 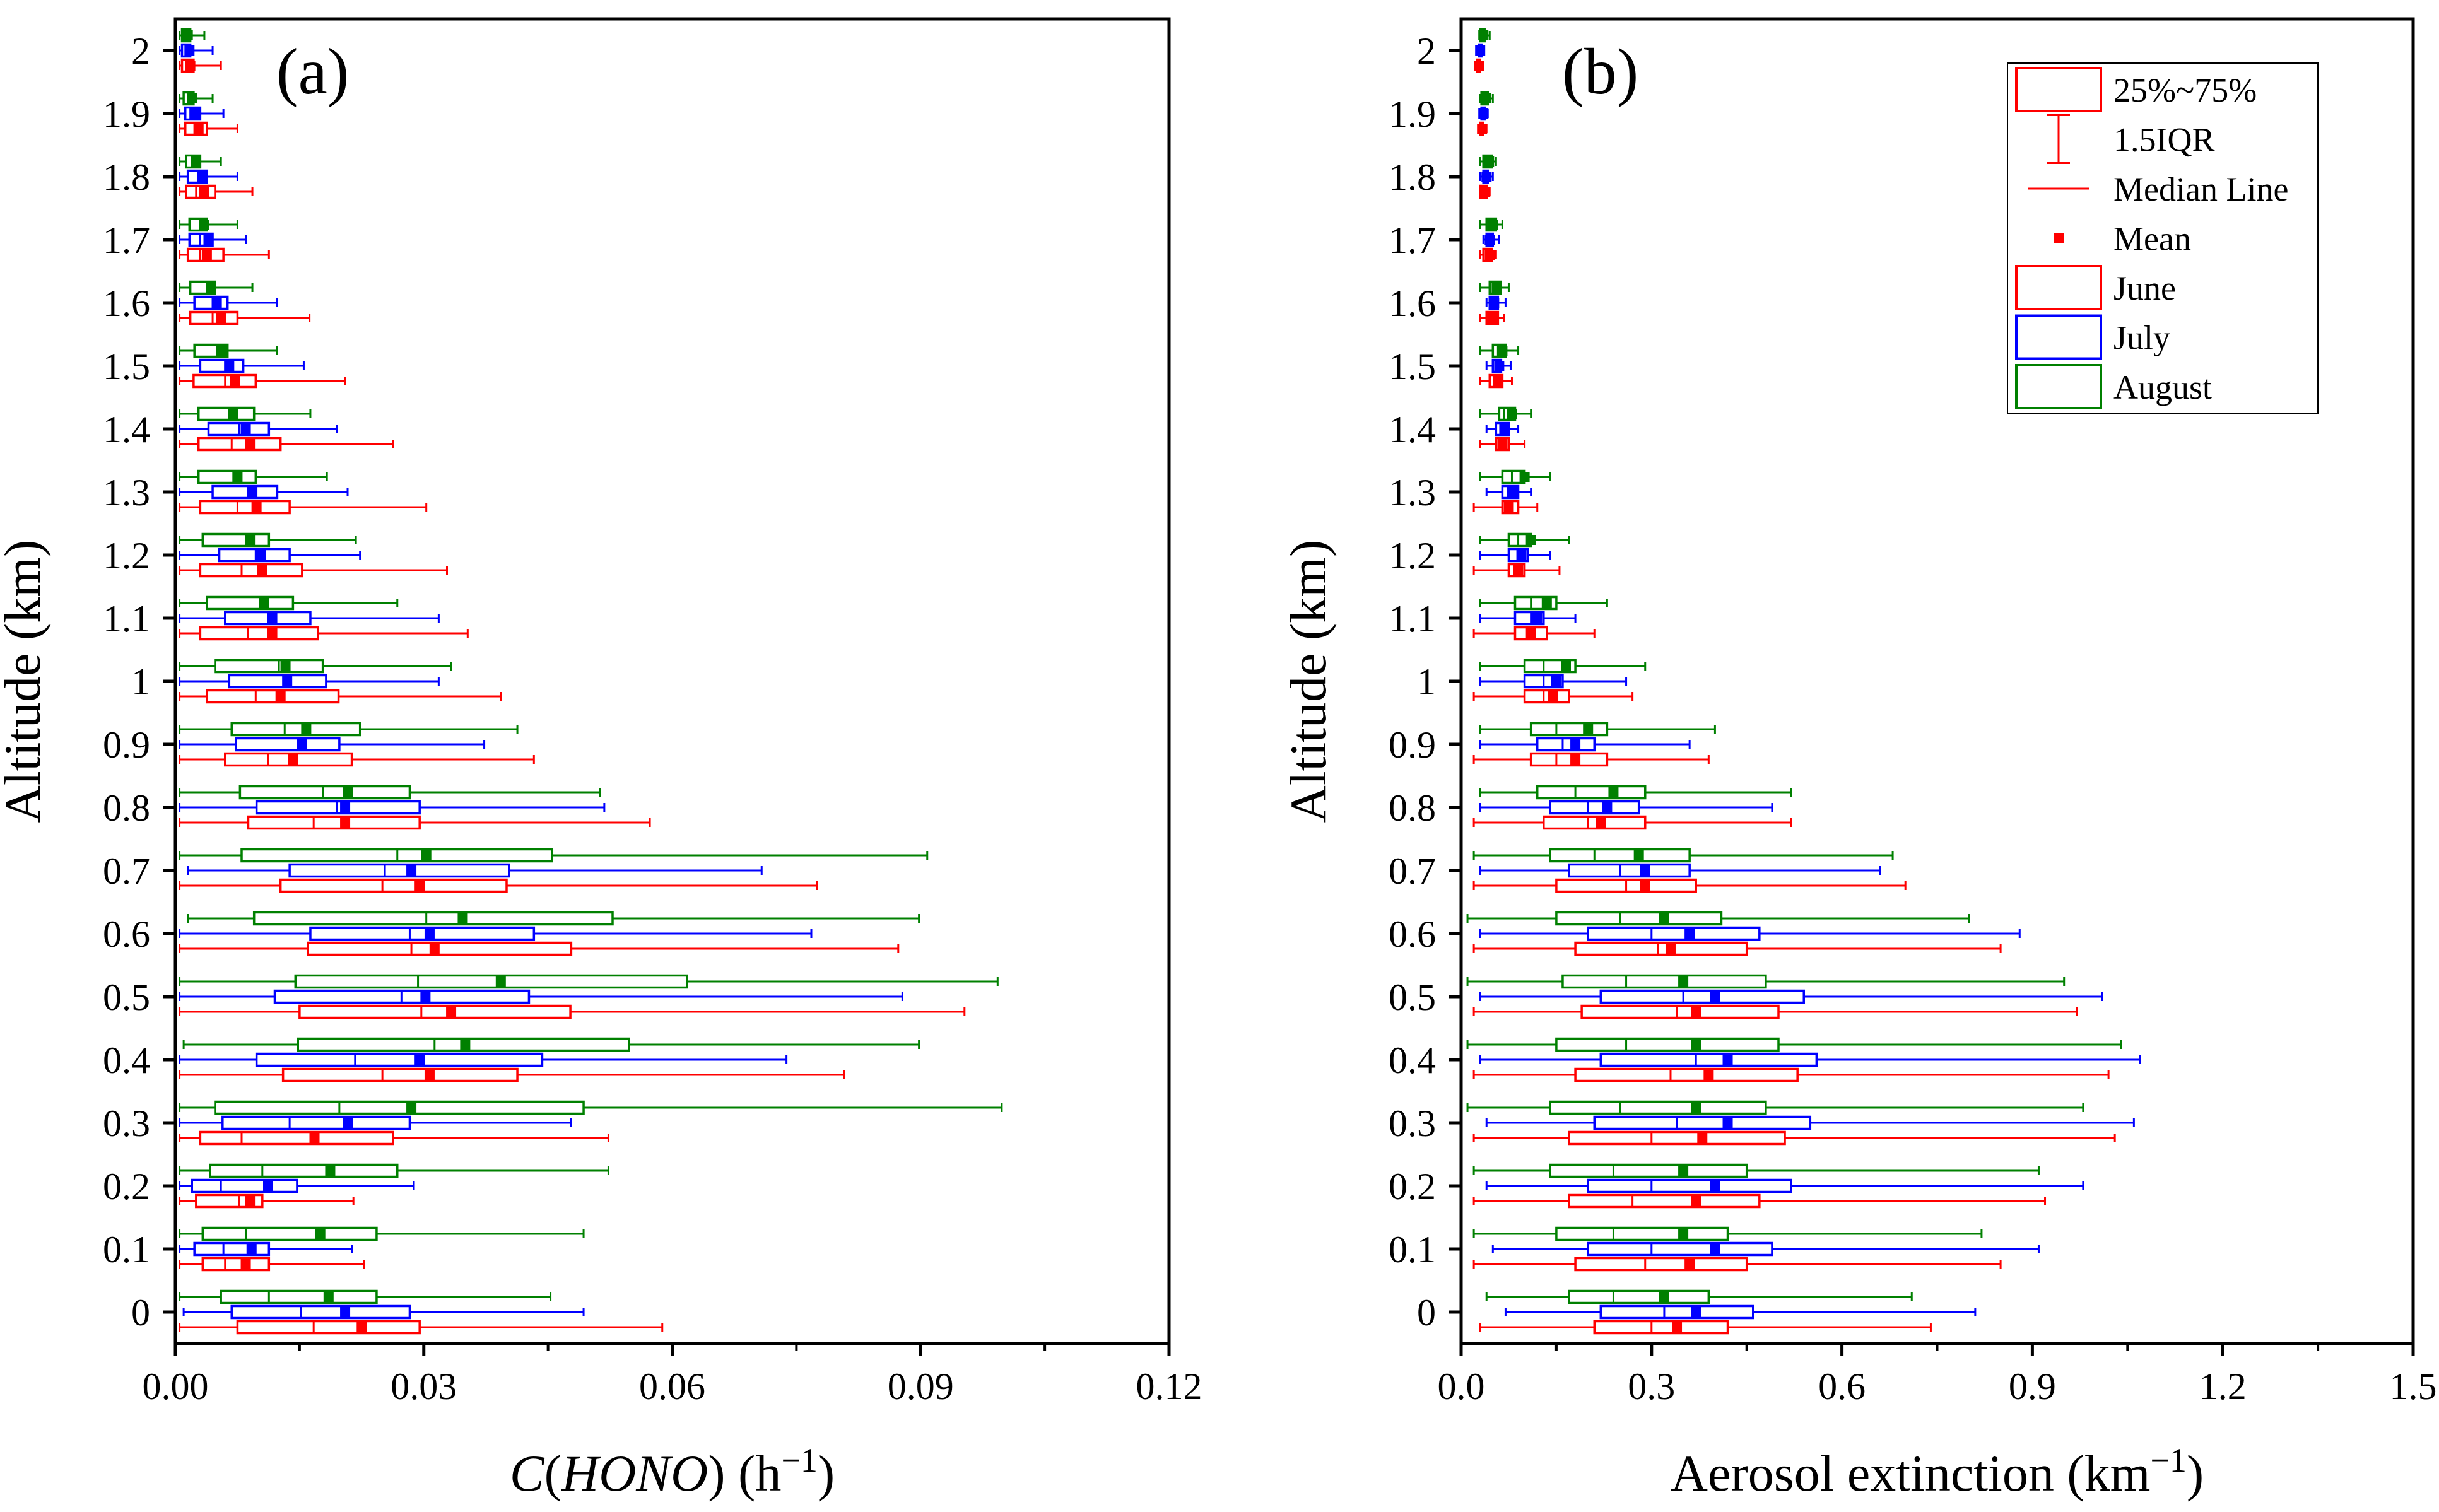 I want to click on panel-label: (b), so click(x=1600, y=71).